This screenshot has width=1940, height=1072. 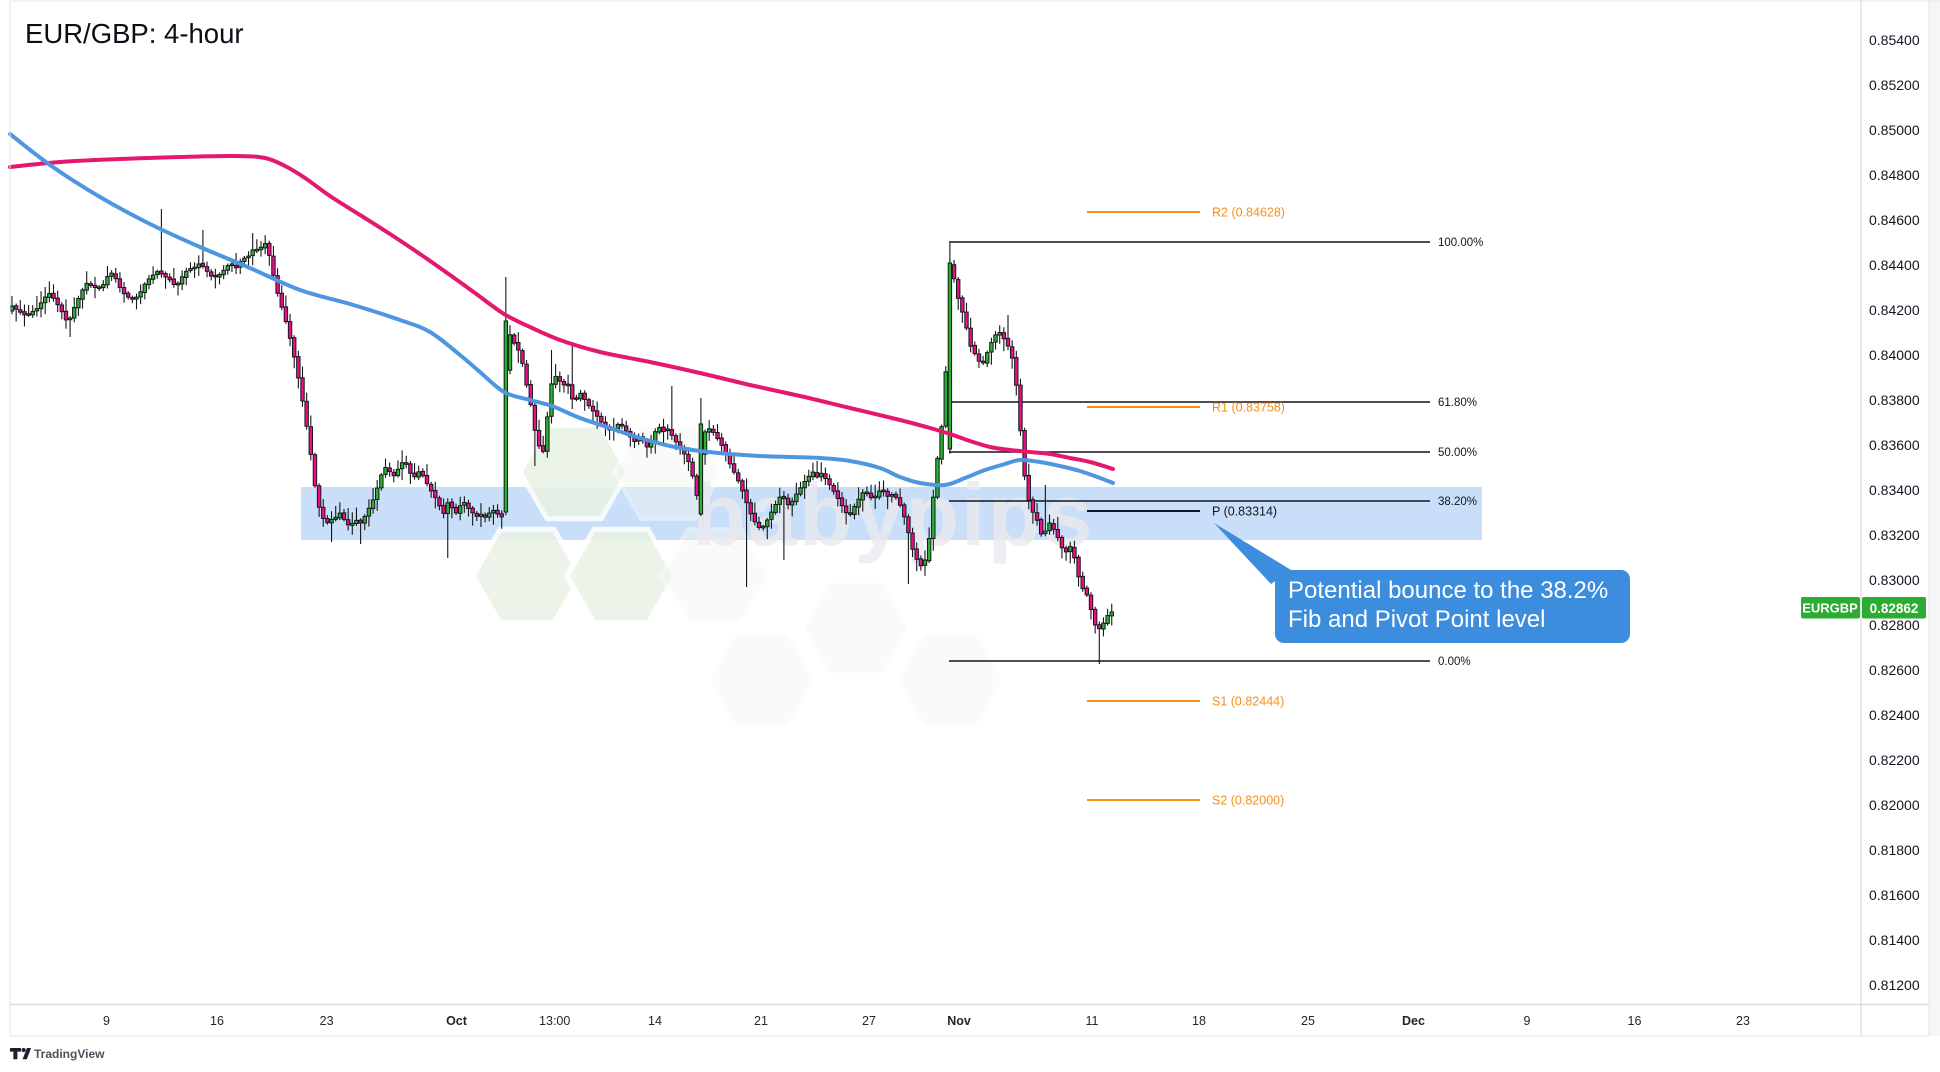 I want to click on svg-text: 0.85400, so click(x=1894, y=40).